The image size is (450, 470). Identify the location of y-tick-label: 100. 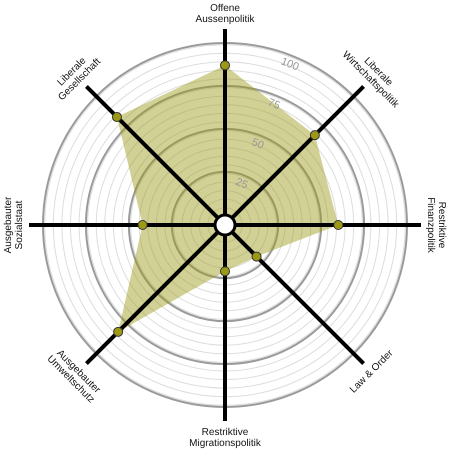
(290, 65).